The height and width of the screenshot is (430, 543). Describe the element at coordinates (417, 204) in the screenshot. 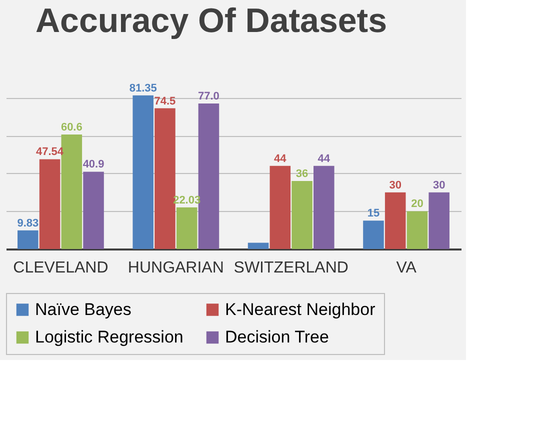

I see `data-label: 20` at that location.